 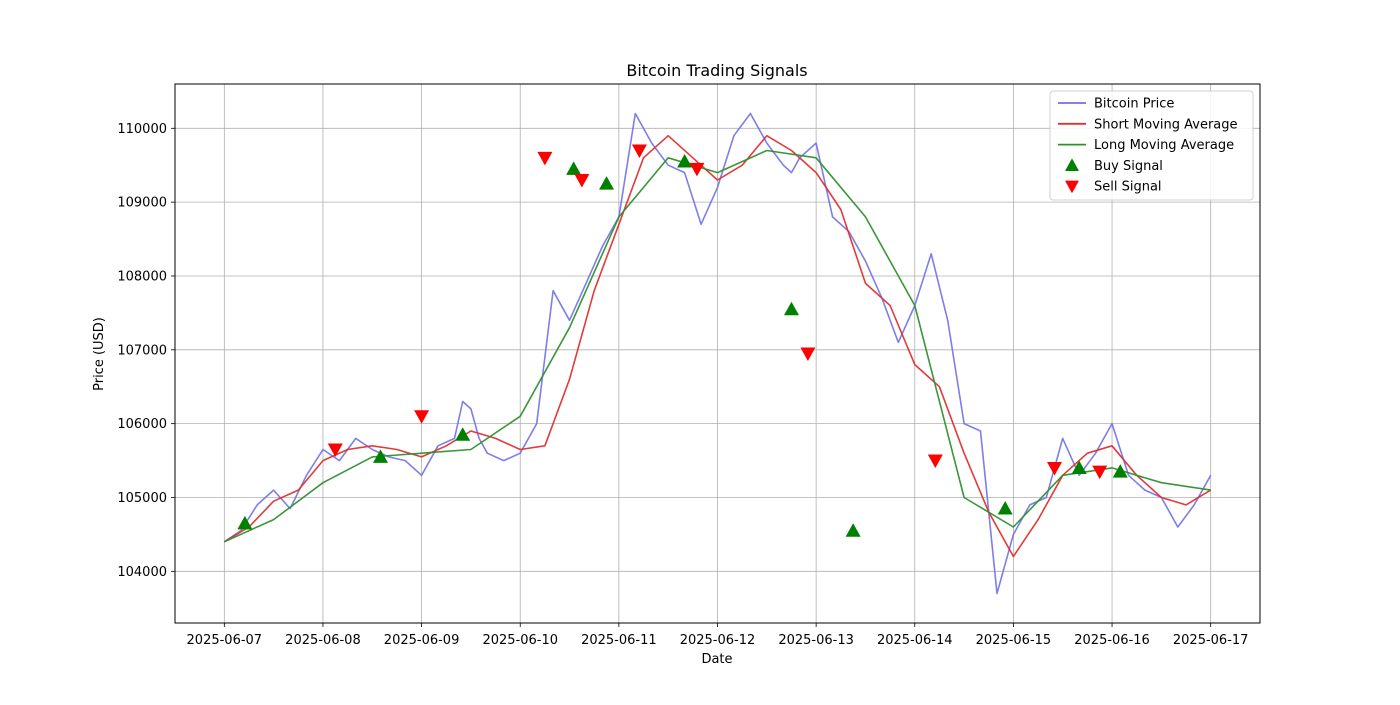 What do you see at coordinates (520, 640) in the screenshot?
I see `x-tick-label: 2025-06-10` at bounding box center [520, 640].